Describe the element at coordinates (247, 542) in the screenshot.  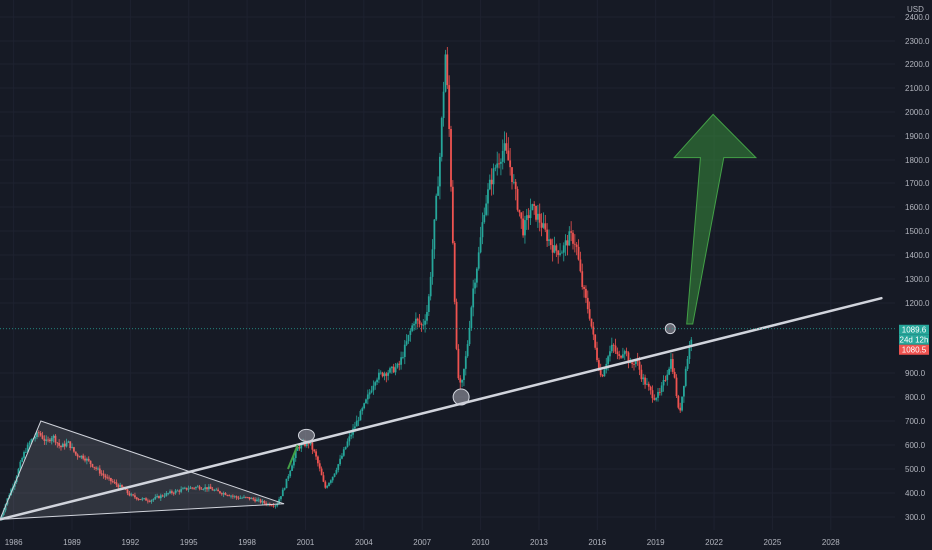
I see `x-tick-label: 1998` at that location.